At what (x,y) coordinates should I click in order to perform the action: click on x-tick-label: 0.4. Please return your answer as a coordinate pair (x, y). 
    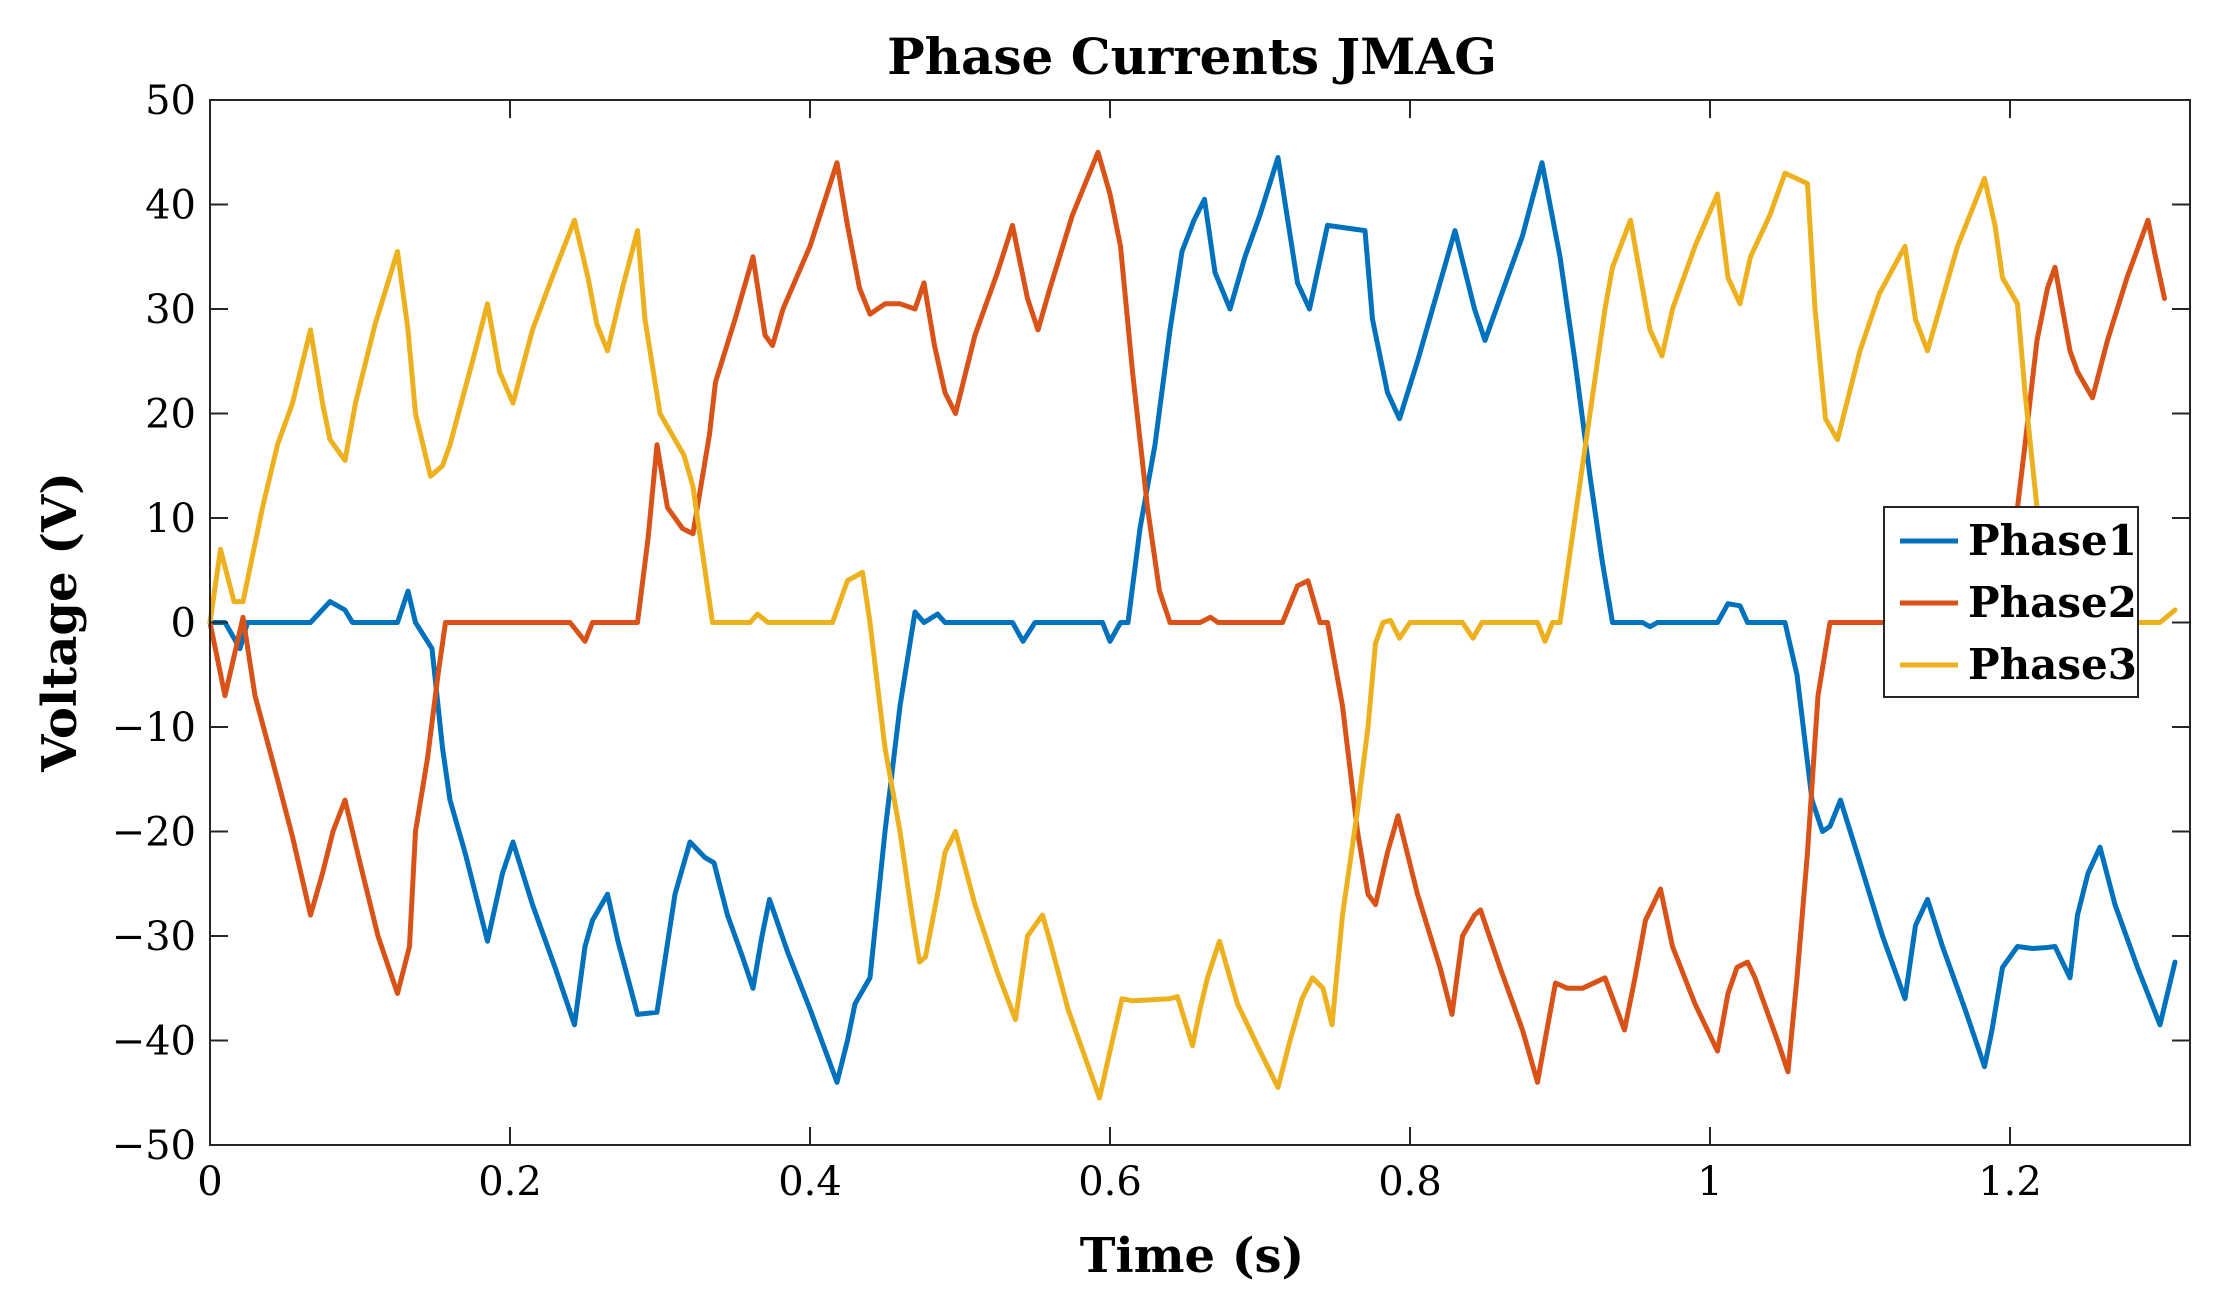
    Looking at the image, I should click on (810, 1182).